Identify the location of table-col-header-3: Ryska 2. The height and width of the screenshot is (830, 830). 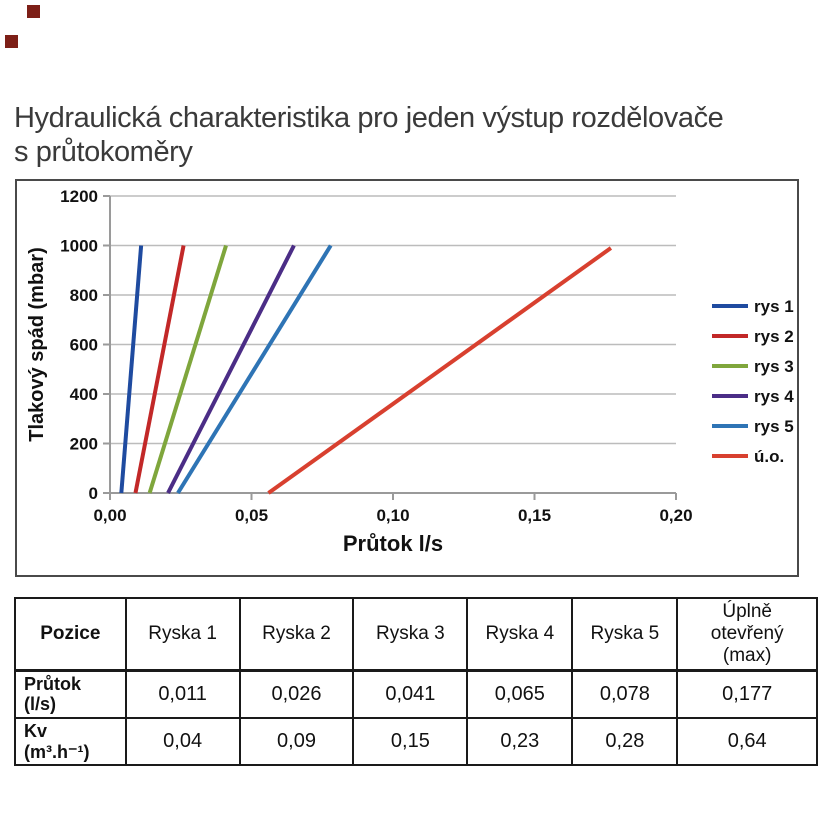
(296, 634).